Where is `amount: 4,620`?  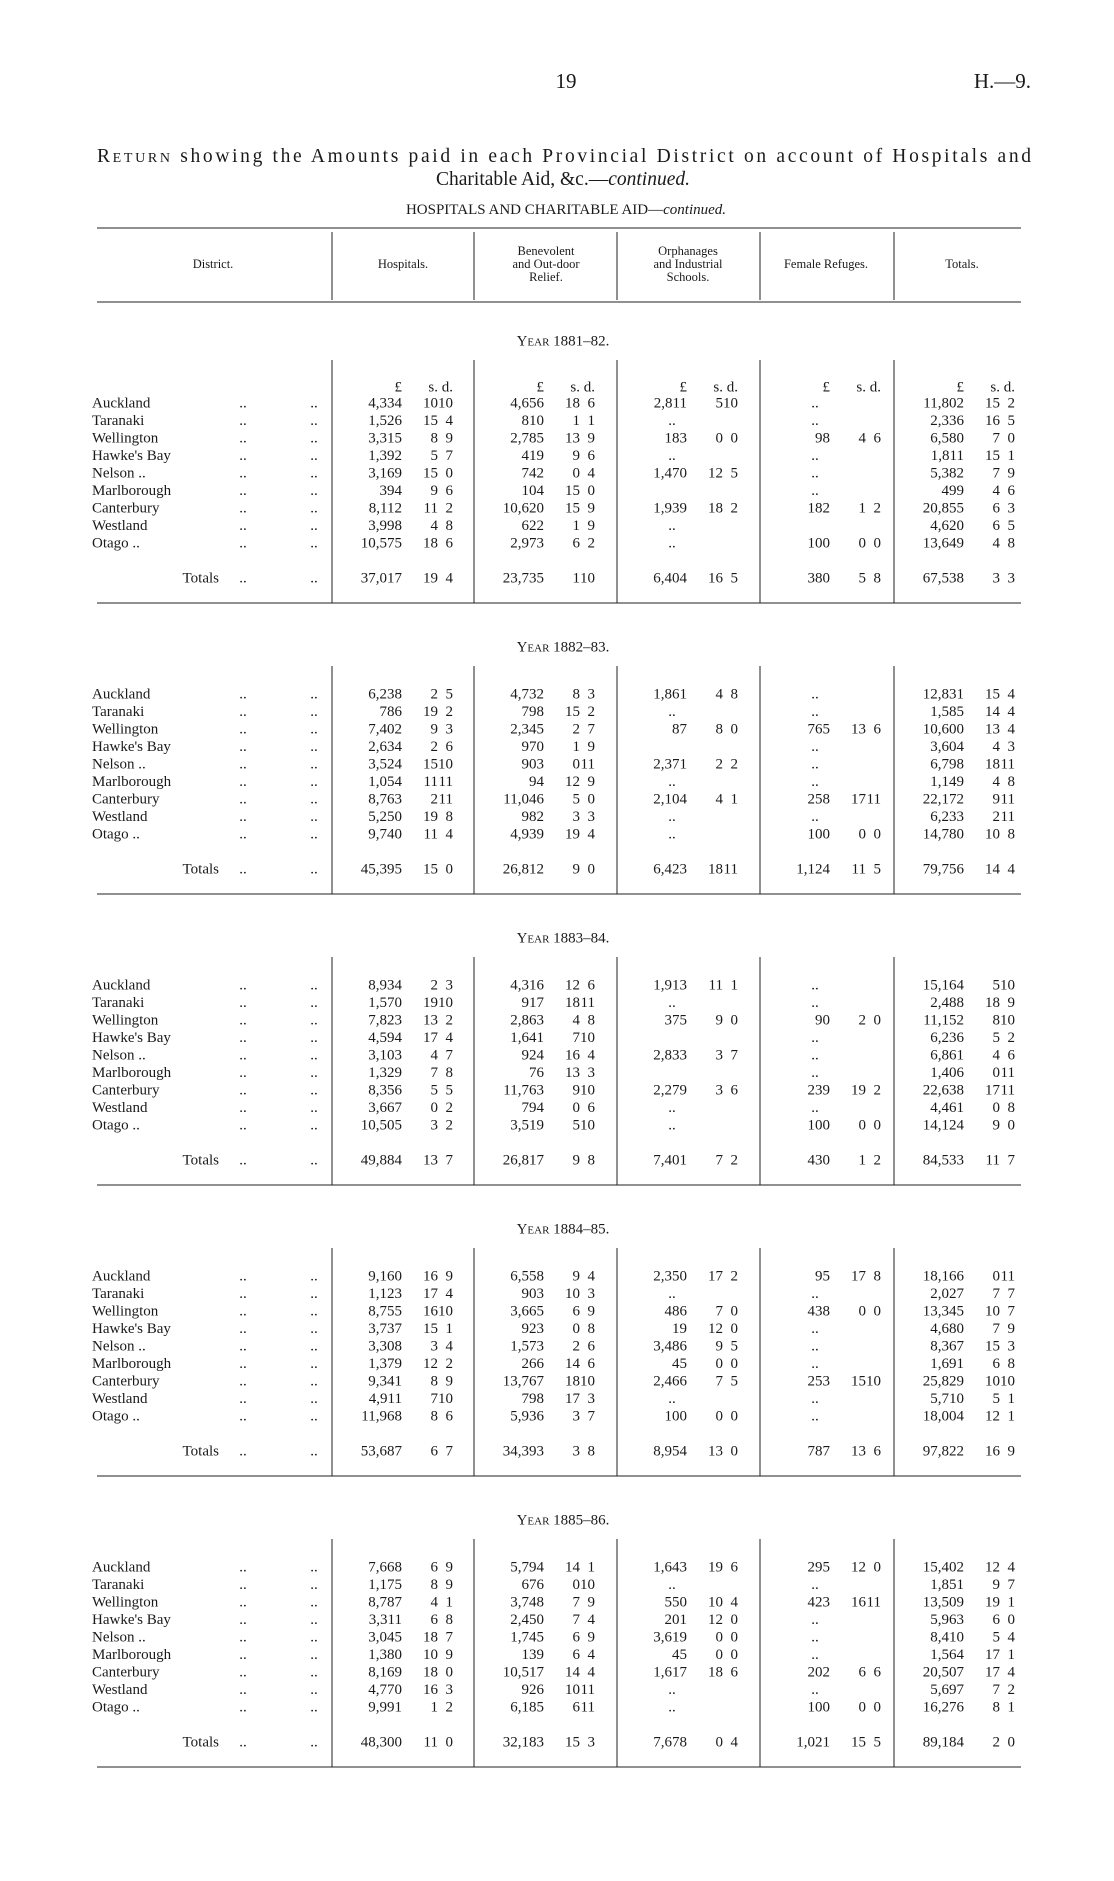
amount: 4,620 is located at coordinates (947, 526).